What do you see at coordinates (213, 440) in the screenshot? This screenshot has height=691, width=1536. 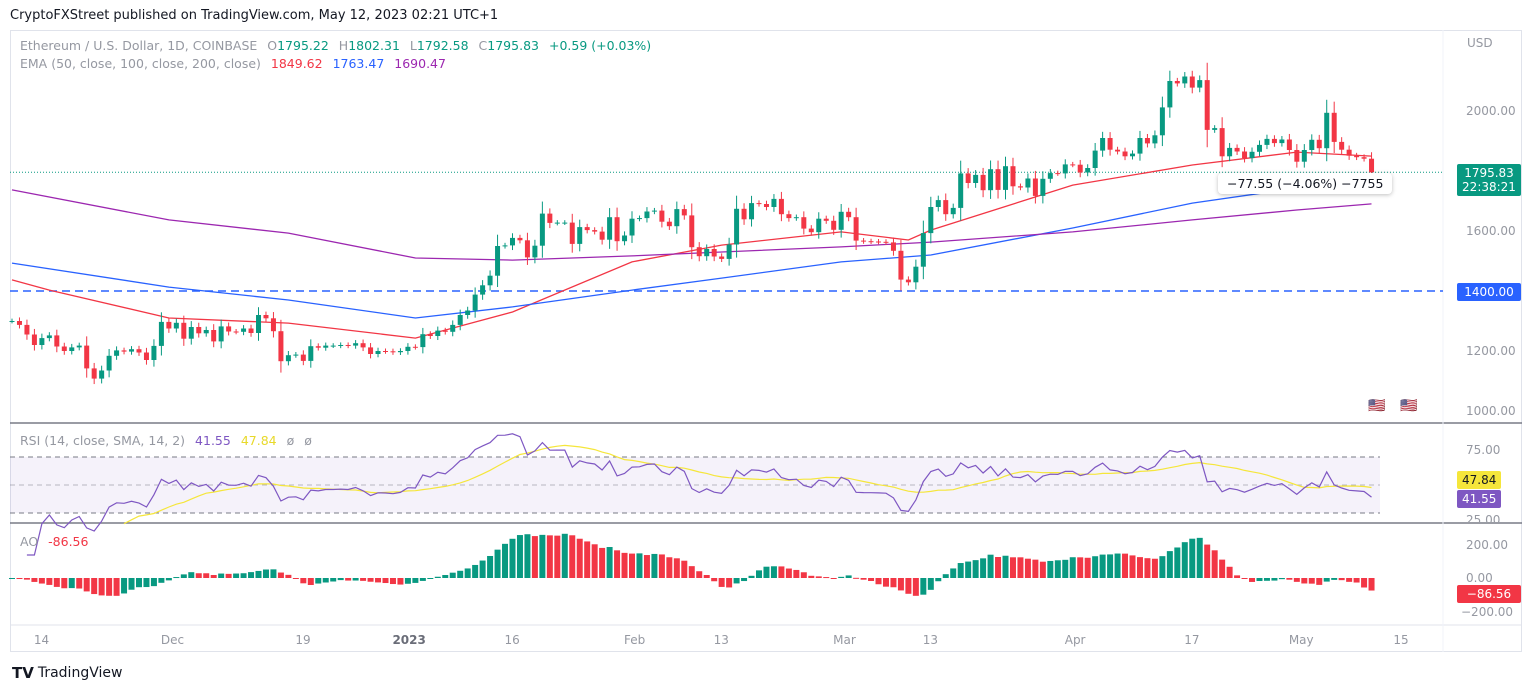 I see `rsi-value: 41.55` at bounding box center [213, 440].